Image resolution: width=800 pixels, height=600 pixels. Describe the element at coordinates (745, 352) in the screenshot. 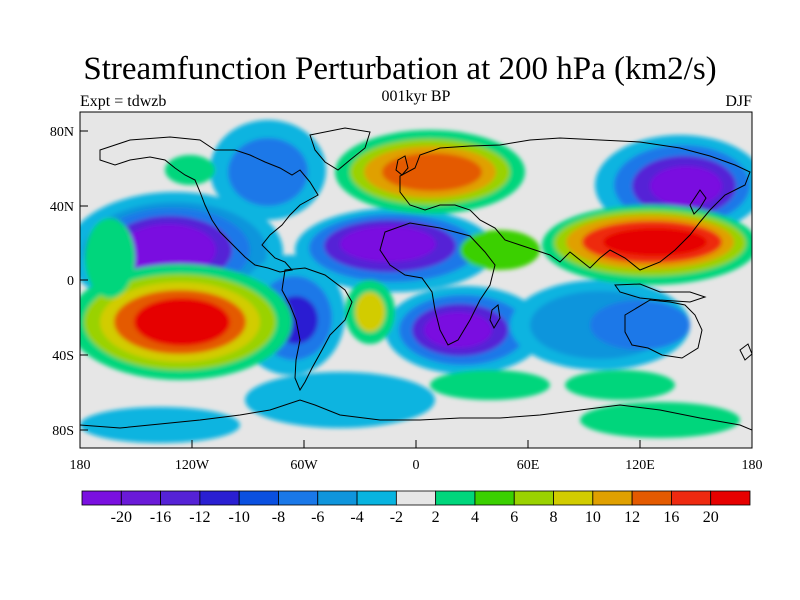

I see `coastline-new-zealand` at that location.